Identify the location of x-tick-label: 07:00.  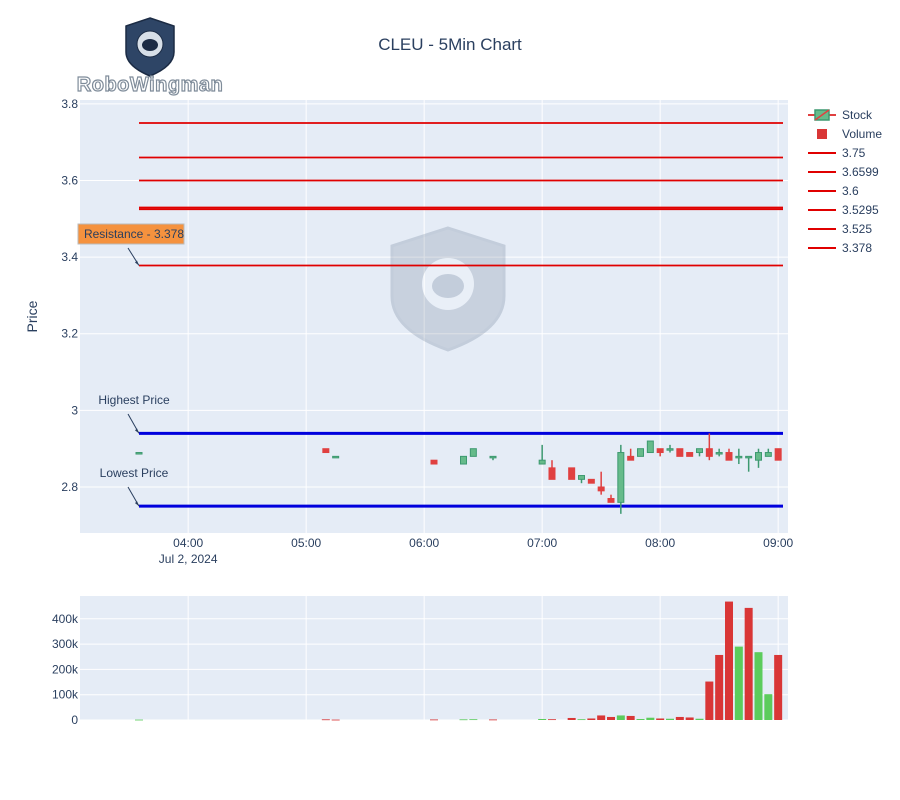
(542, 543).